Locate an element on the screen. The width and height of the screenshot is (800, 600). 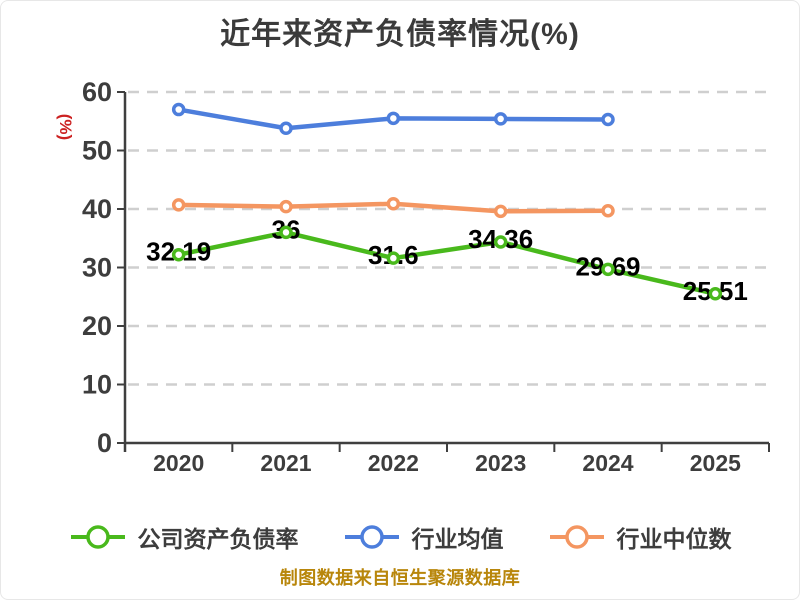
y-tick-label: 20 is located at coordinates (97, 326).